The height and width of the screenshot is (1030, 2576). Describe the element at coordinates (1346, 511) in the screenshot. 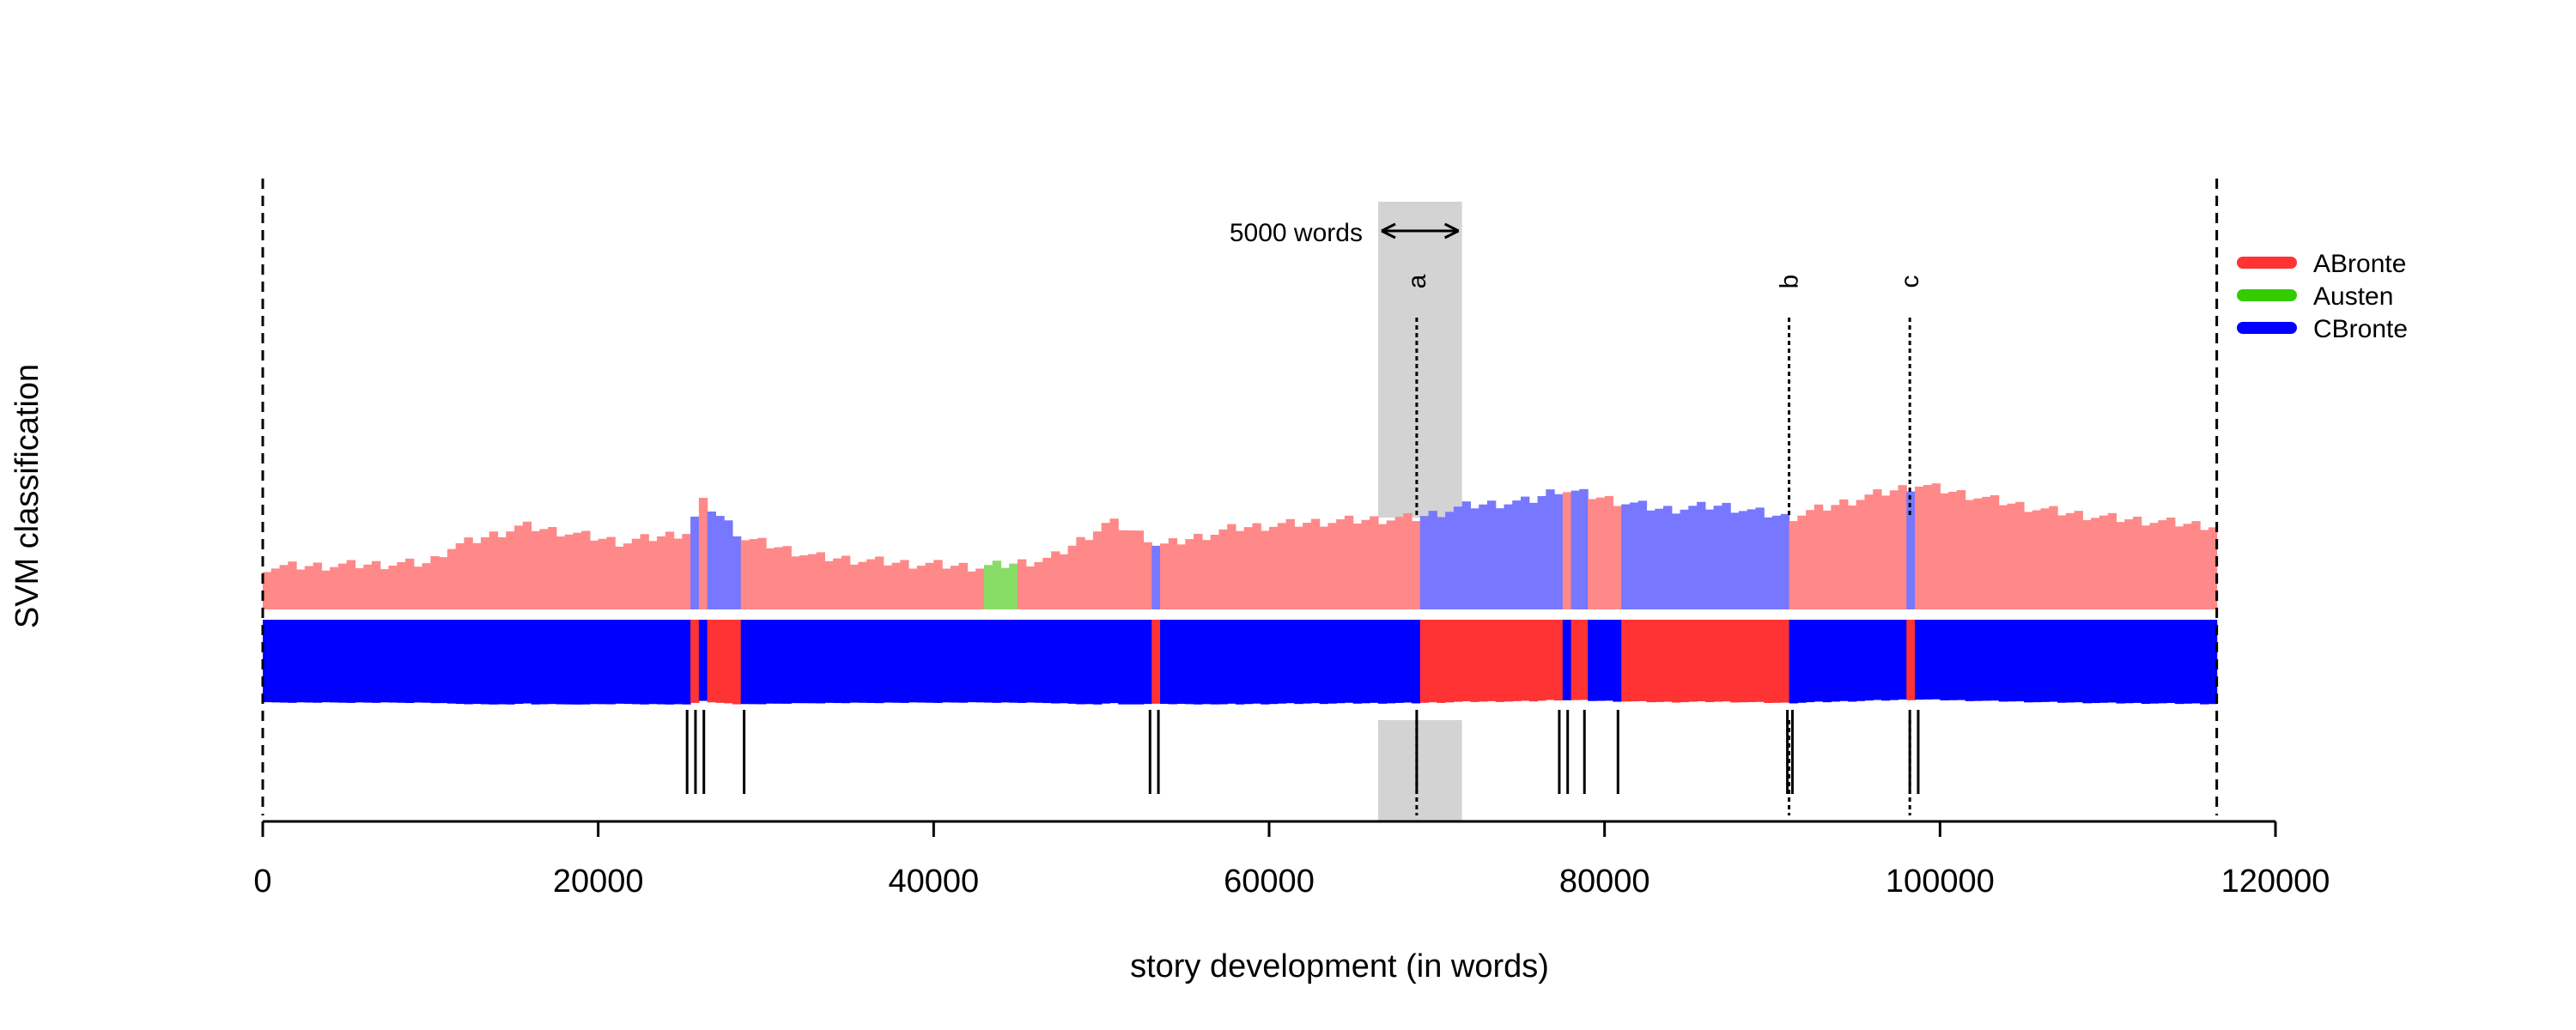

I see `window-layer: 5000 words` at that location.